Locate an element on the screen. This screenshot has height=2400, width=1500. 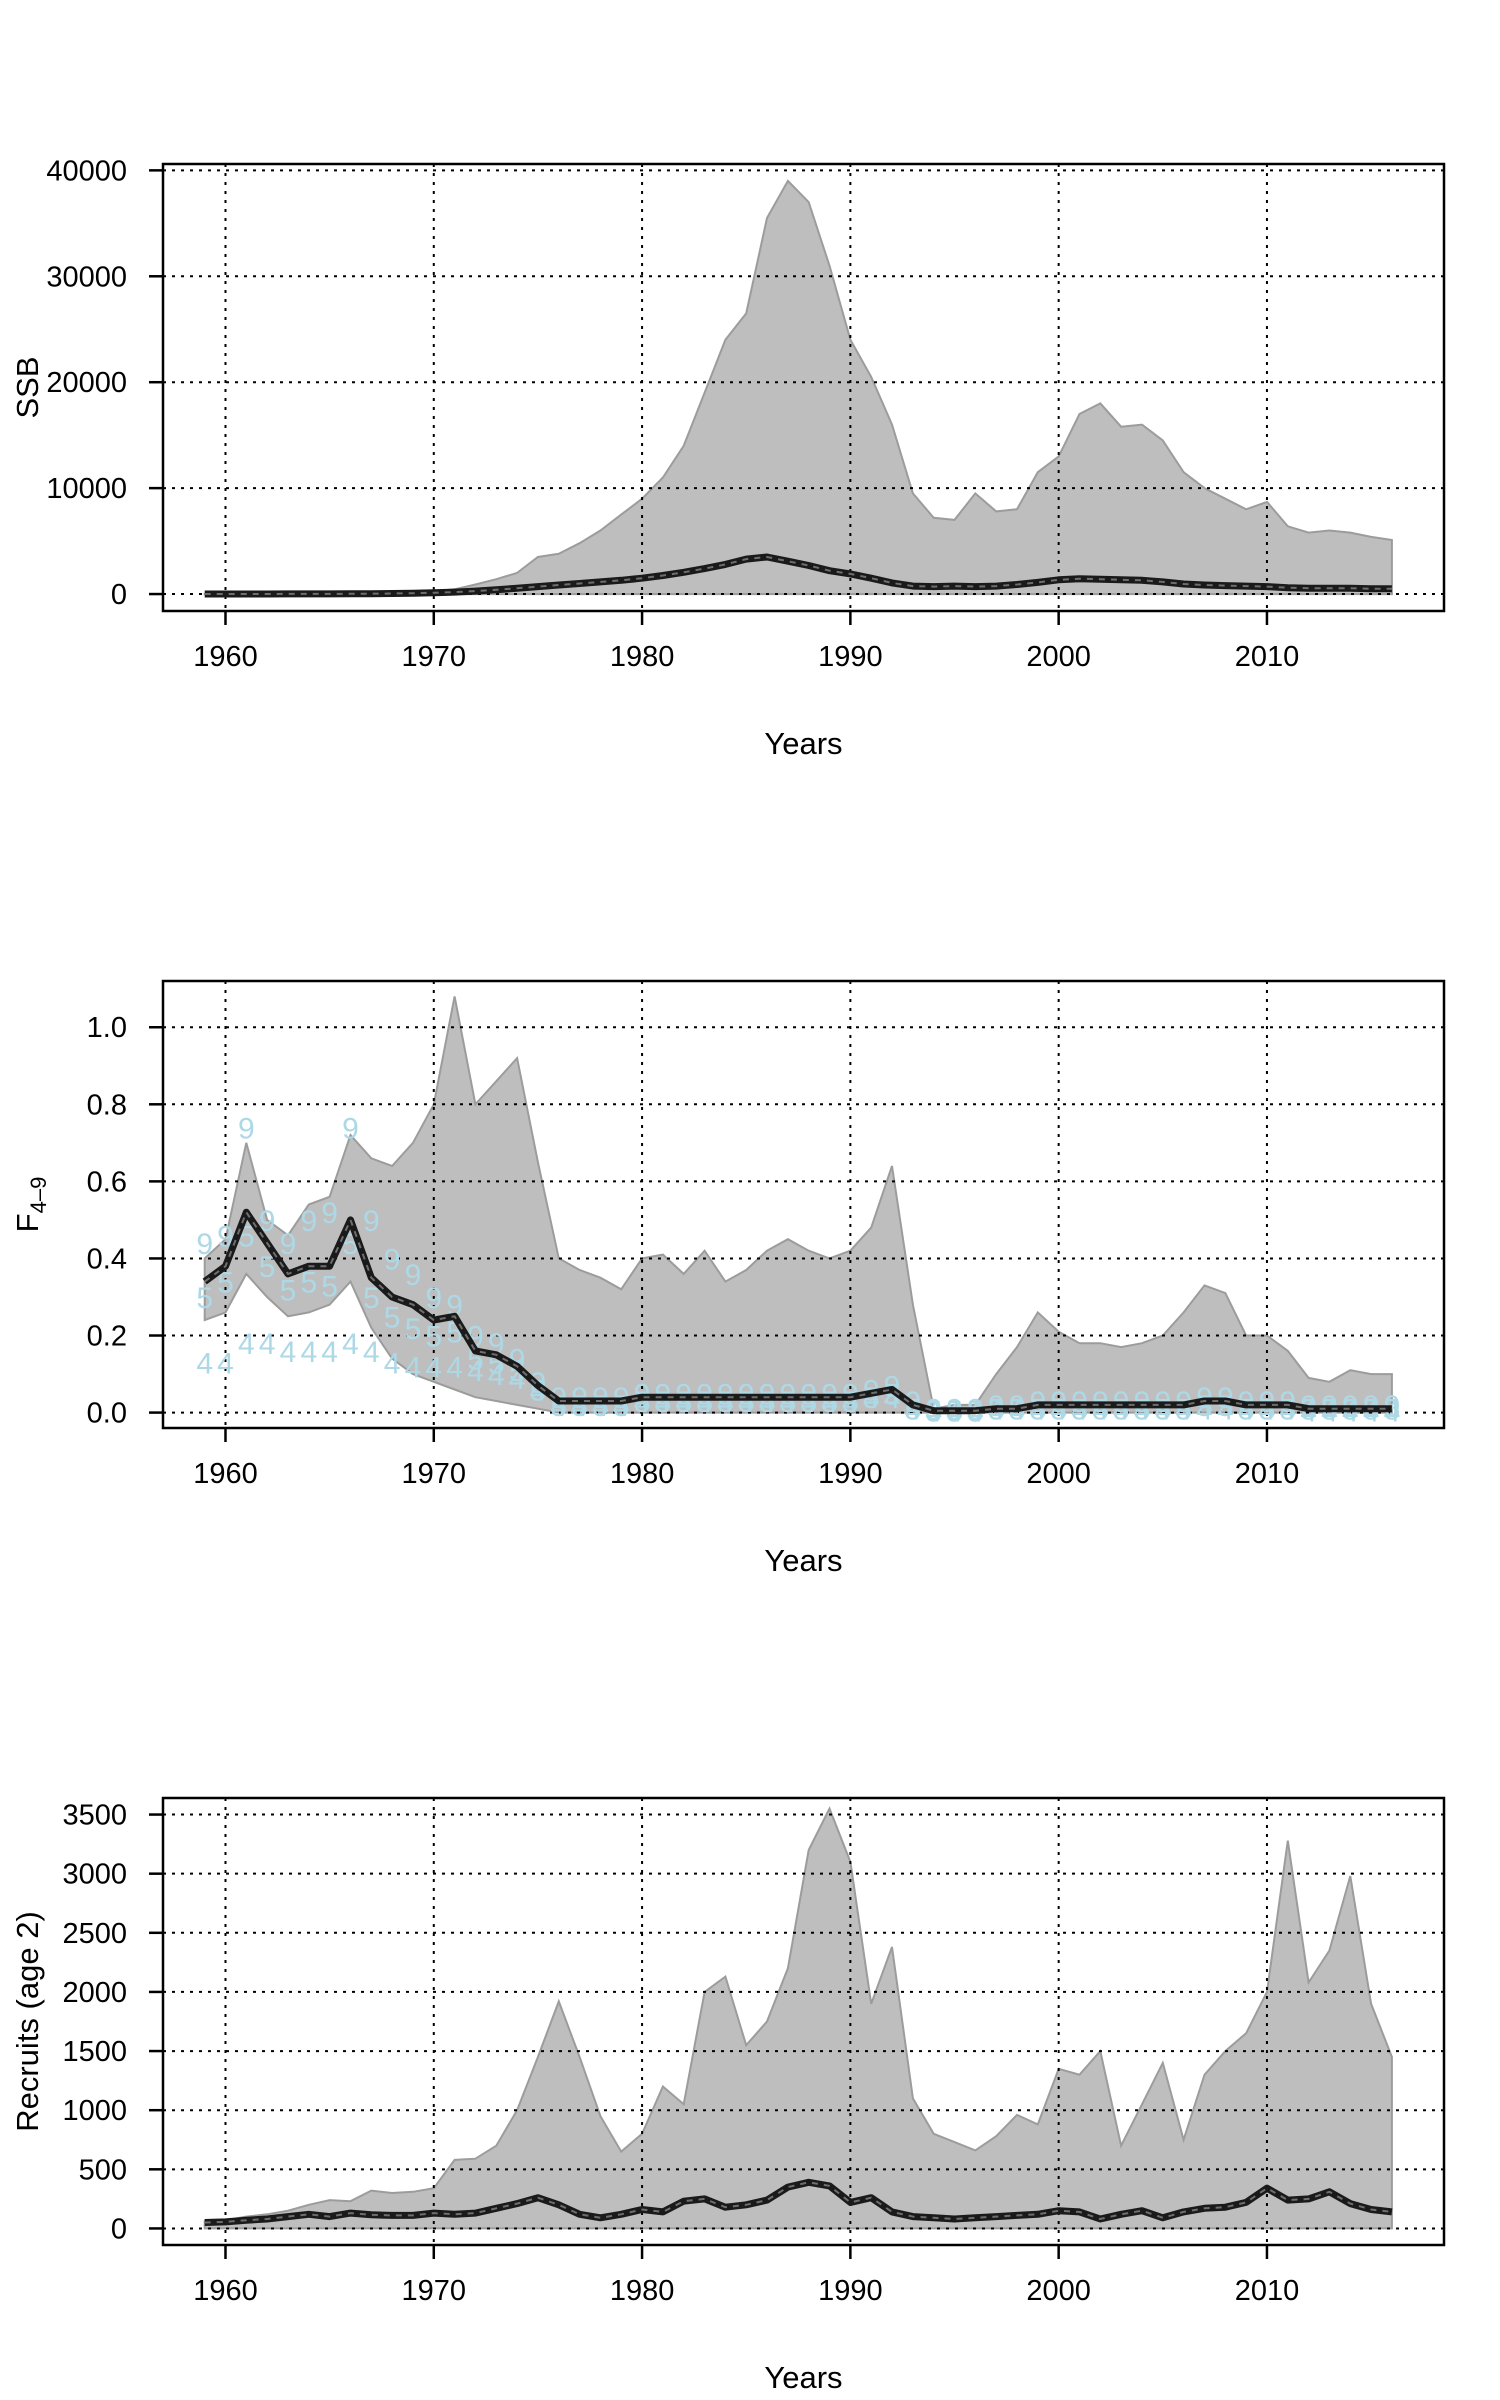
y-tick-label: 30000 is located at coordinates (86, 277).